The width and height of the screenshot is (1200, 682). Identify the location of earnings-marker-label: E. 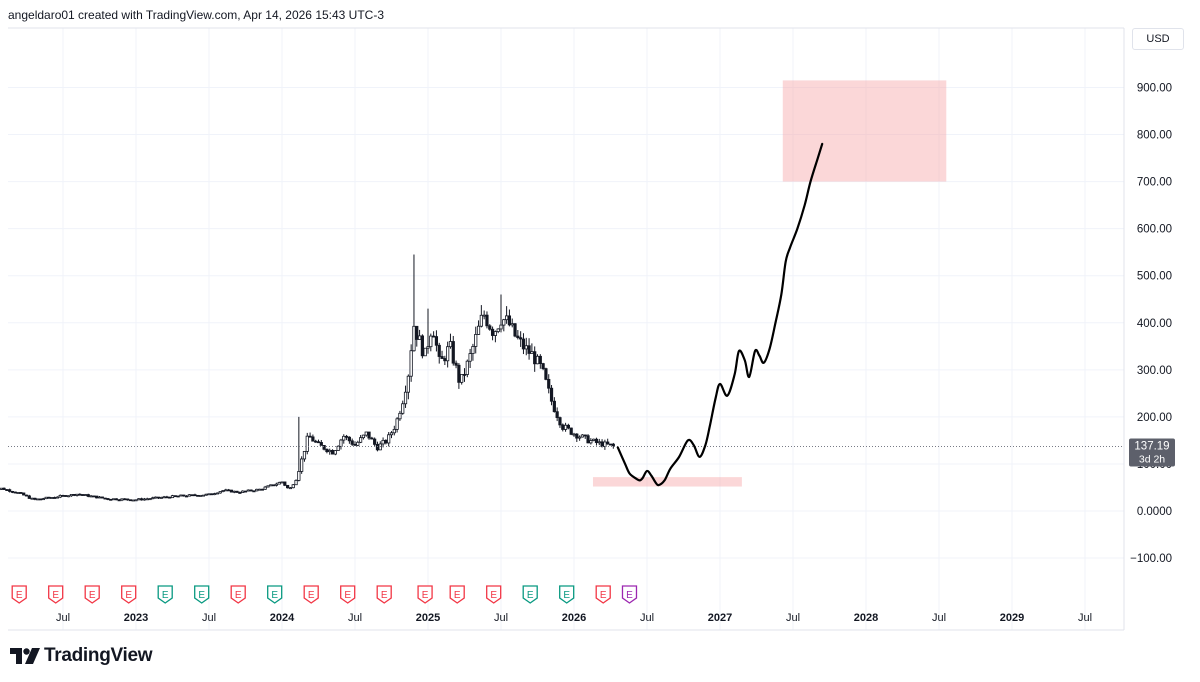
(201, 595).